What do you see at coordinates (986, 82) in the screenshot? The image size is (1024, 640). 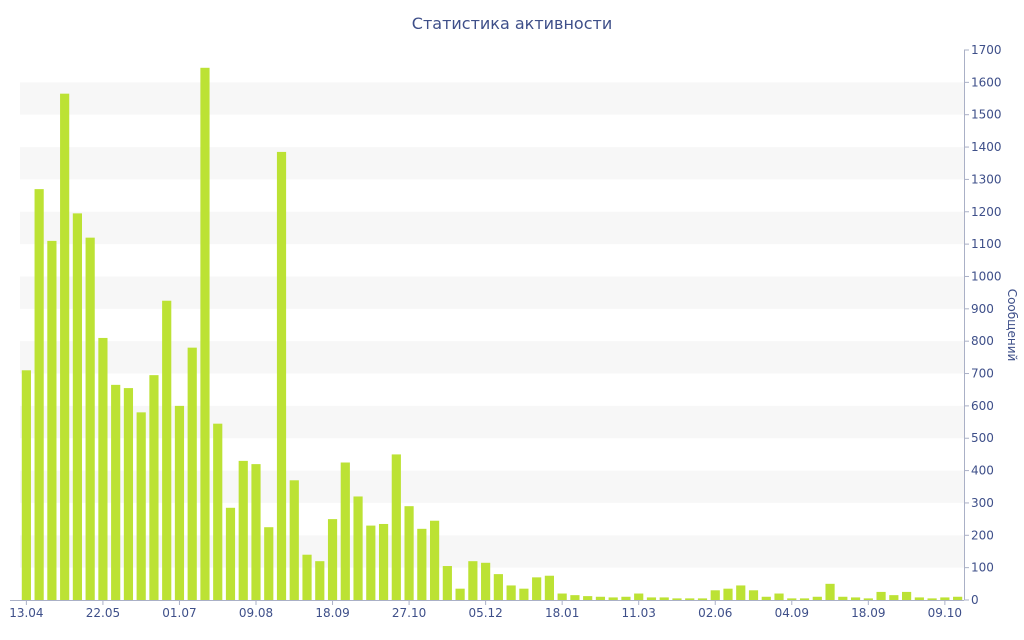 I see `y-tick-label: 1600` at bounding box center [986, 82].